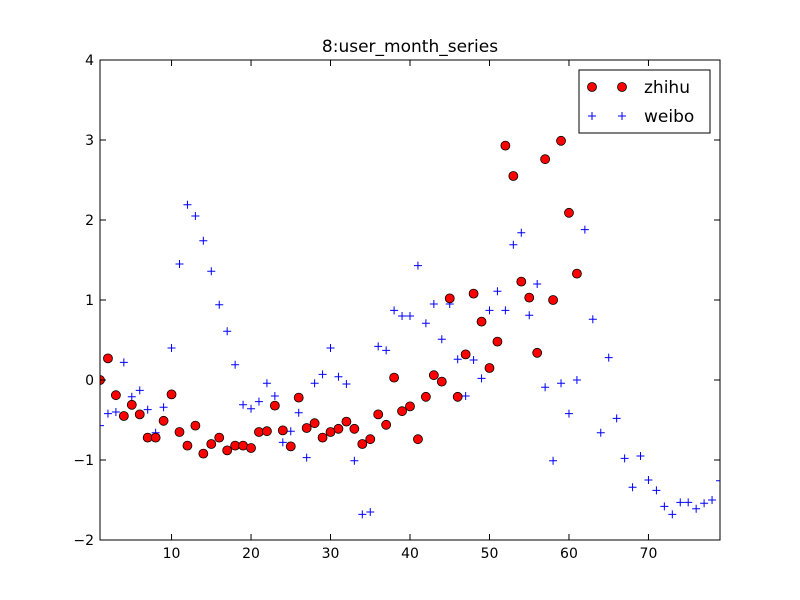 The width and height of the screenshot is (800, 600). What do you see at coordinates (83, 461) in the screenshot?
I see `y-tick-label: −1` at bounding box center [83, 461].